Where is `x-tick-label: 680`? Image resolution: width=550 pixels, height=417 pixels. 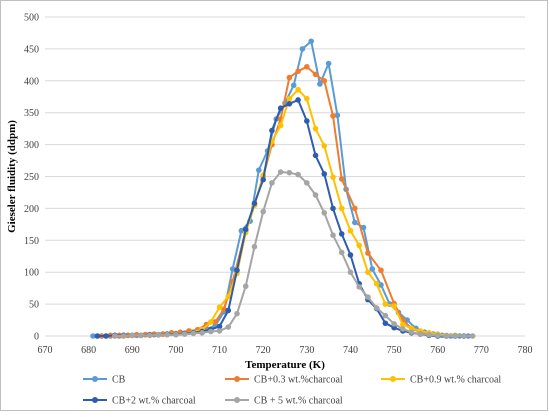
x-tick-label: 680 is located at coordinates (88, 350).